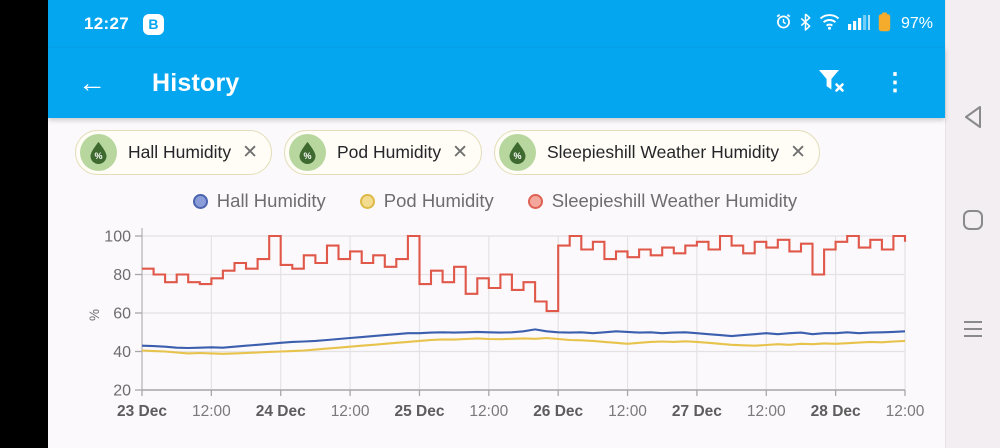 Image resolution: width=1000 pixels, height=448 pixels. Describe the element at coordinates (496, 24) in the screenshot. I see `status-bar: 12:27 B 97%` at that location.